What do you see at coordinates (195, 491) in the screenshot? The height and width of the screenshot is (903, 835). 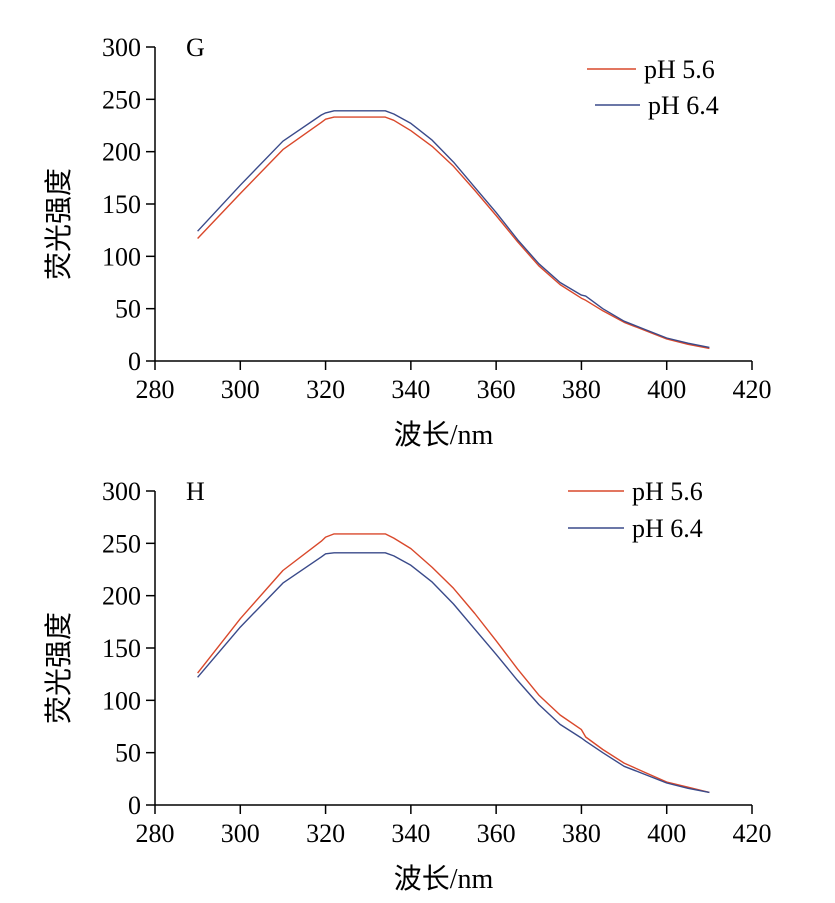 I see `panel-label: H` at bounding box center [195, 491].